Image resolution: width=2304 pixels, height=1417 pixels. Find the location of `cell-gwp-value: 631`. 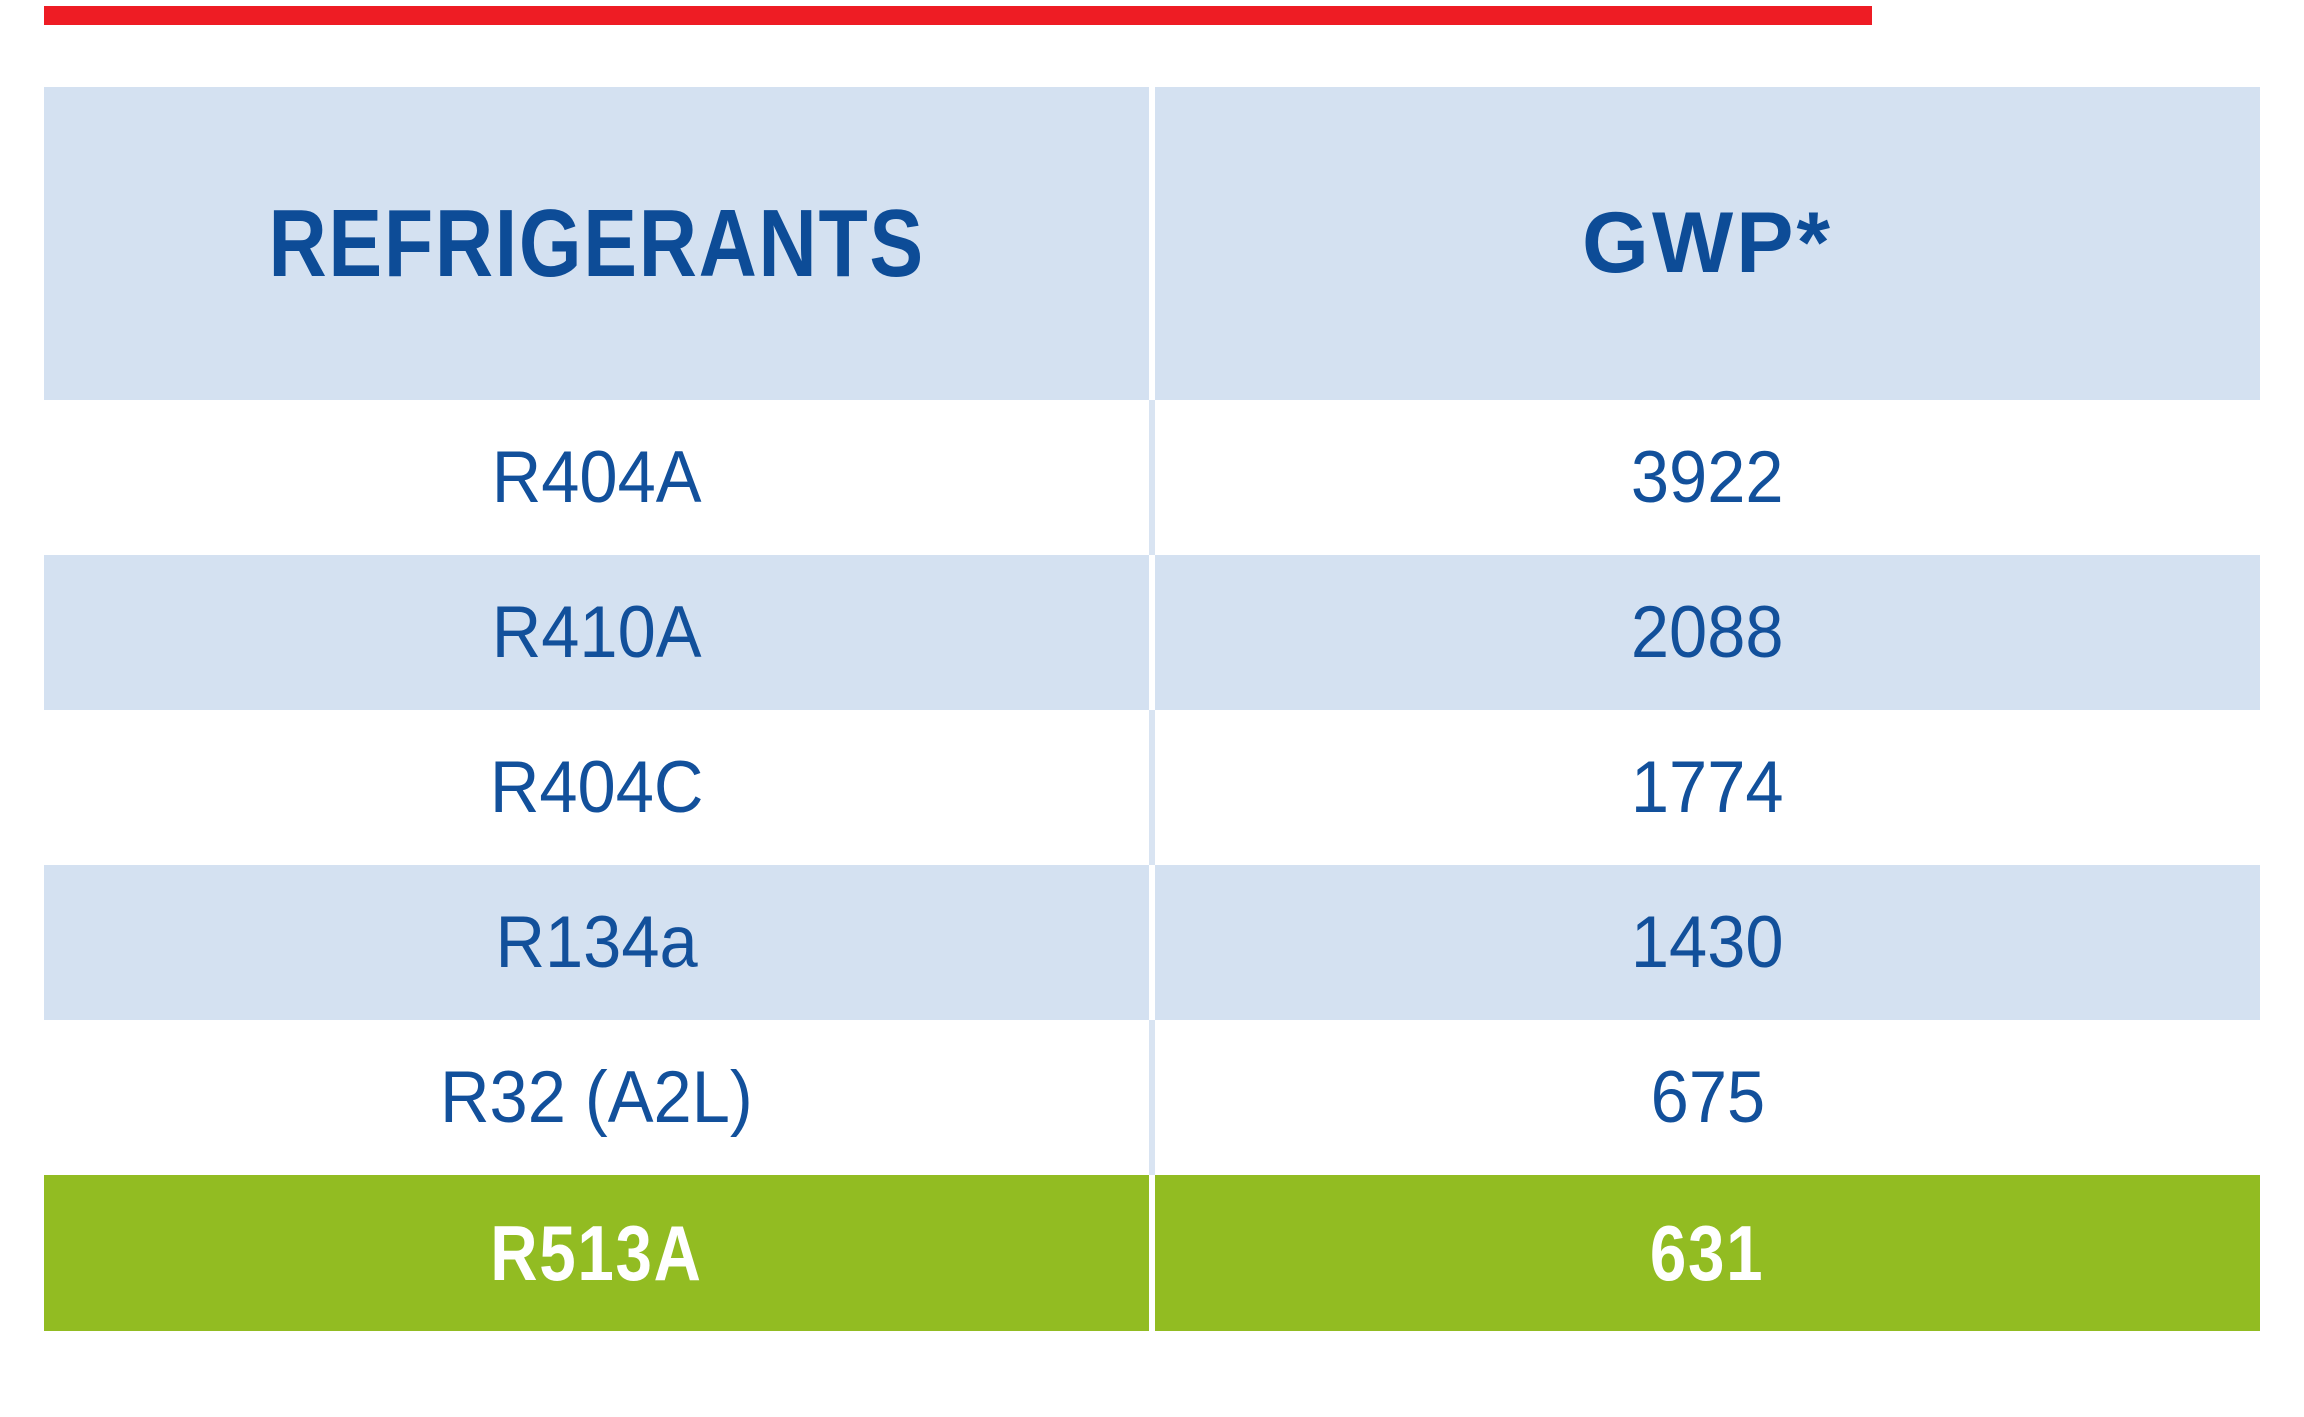

cell-gwp-value: 631 is located at coordinates (1707, 1253).